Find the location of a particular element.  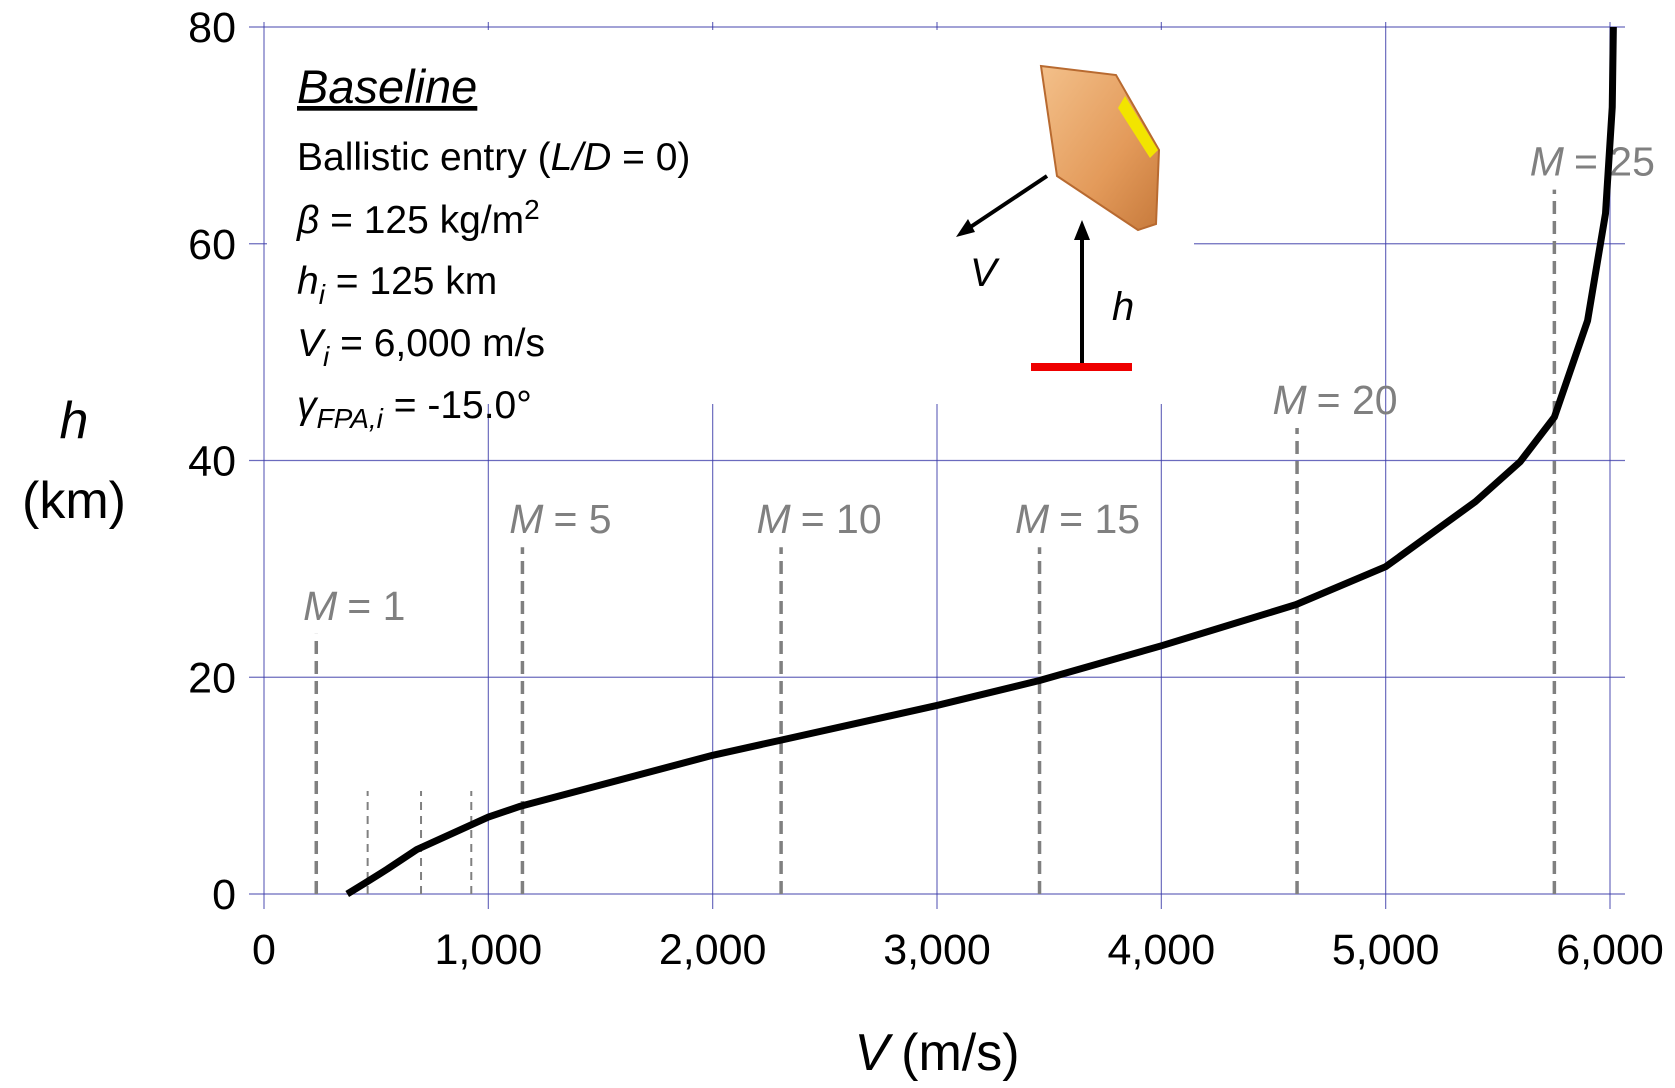

x-tick-label: 2,000 is located at coordinates (713, 950).